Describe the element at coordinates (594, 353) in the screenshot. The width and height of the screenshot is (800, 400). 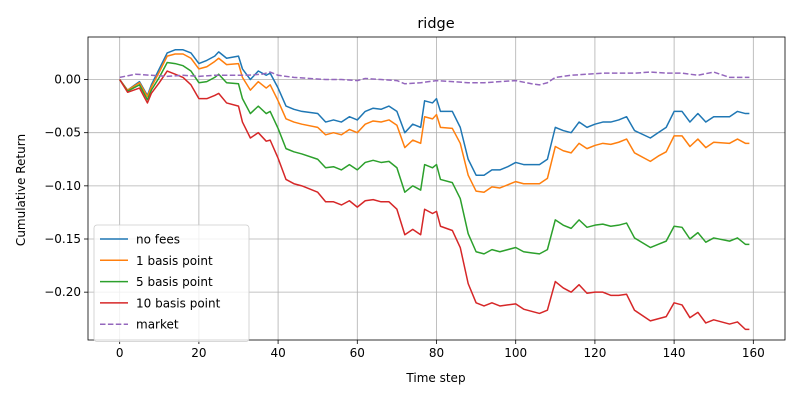
I see `x-tick-label: 120` at that location.